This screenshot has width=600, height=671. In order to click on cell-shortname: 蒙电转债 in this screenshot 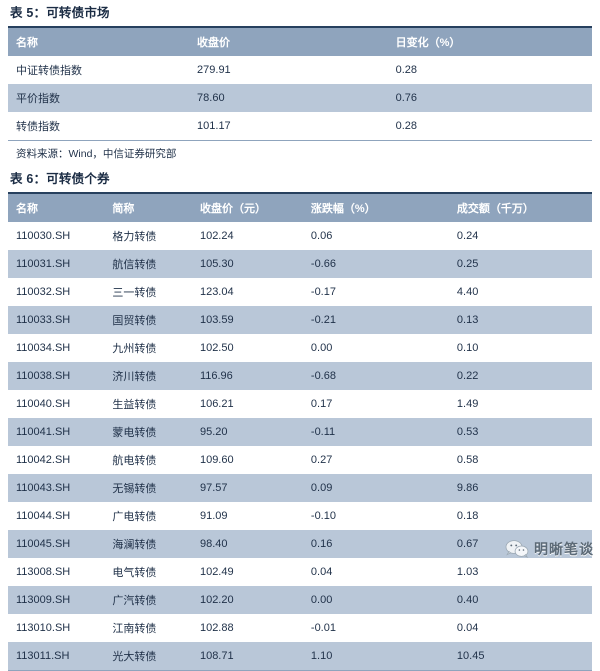, I will do `click(134, 432)`.